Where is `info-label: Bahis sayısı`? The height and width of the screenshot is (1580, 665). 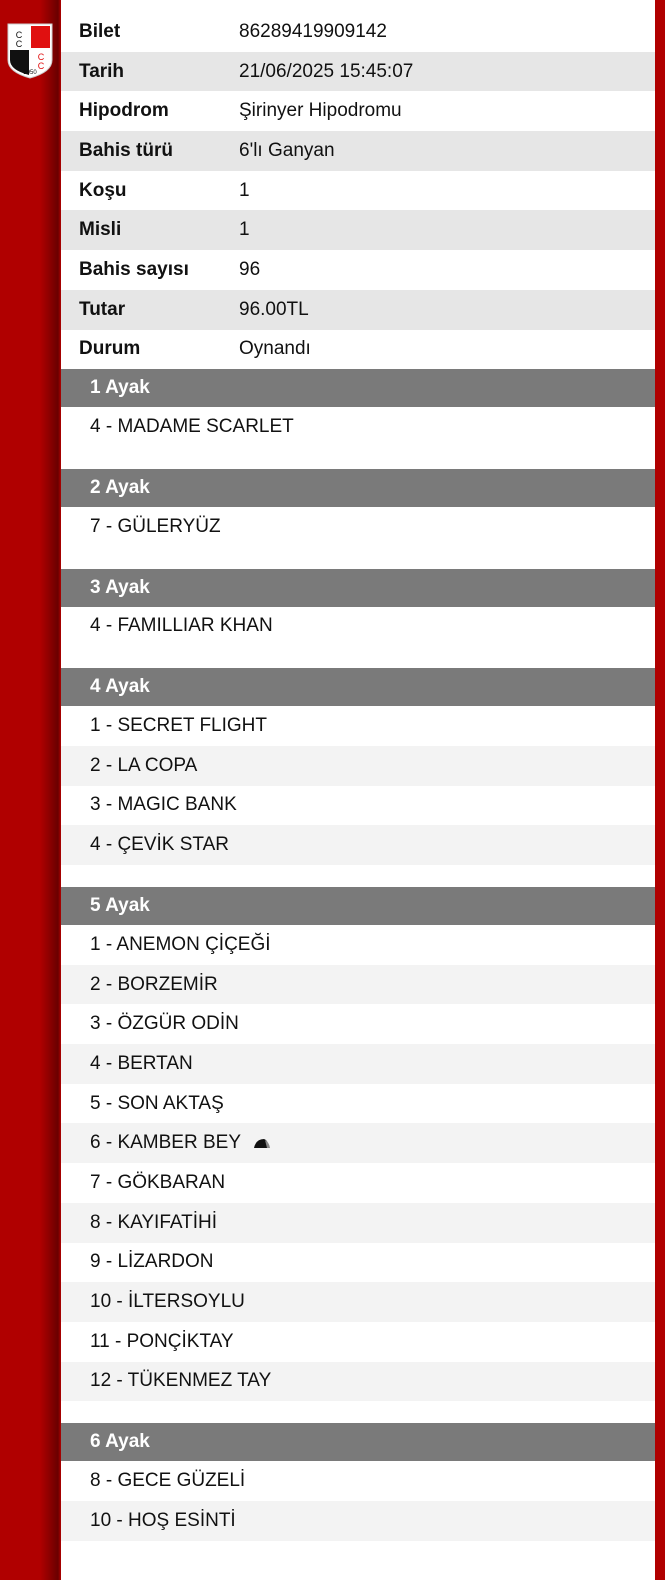
info-label: Bahis sayısı is located at coordinates (134, 269).